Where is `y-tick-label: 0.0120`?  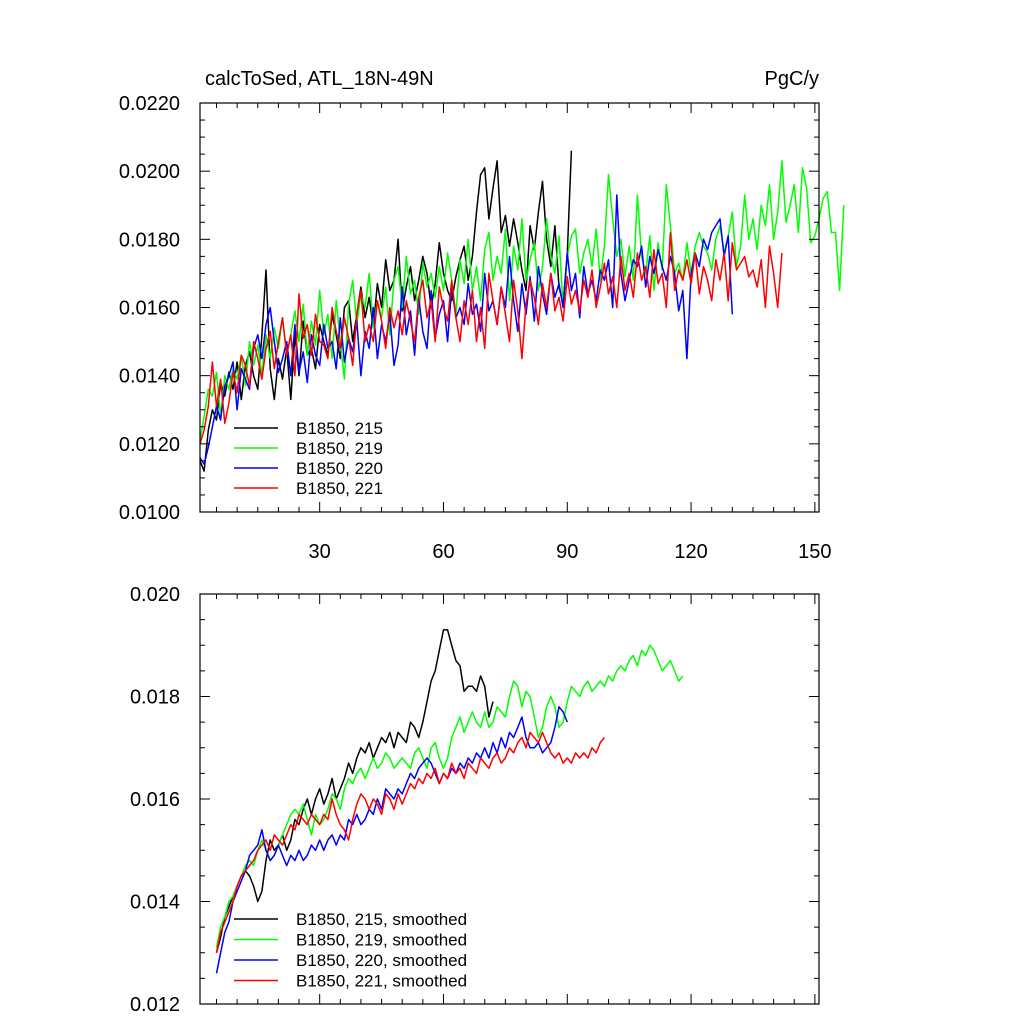
y-tick-label: 0.0120 is located at coordinates (149, 445).